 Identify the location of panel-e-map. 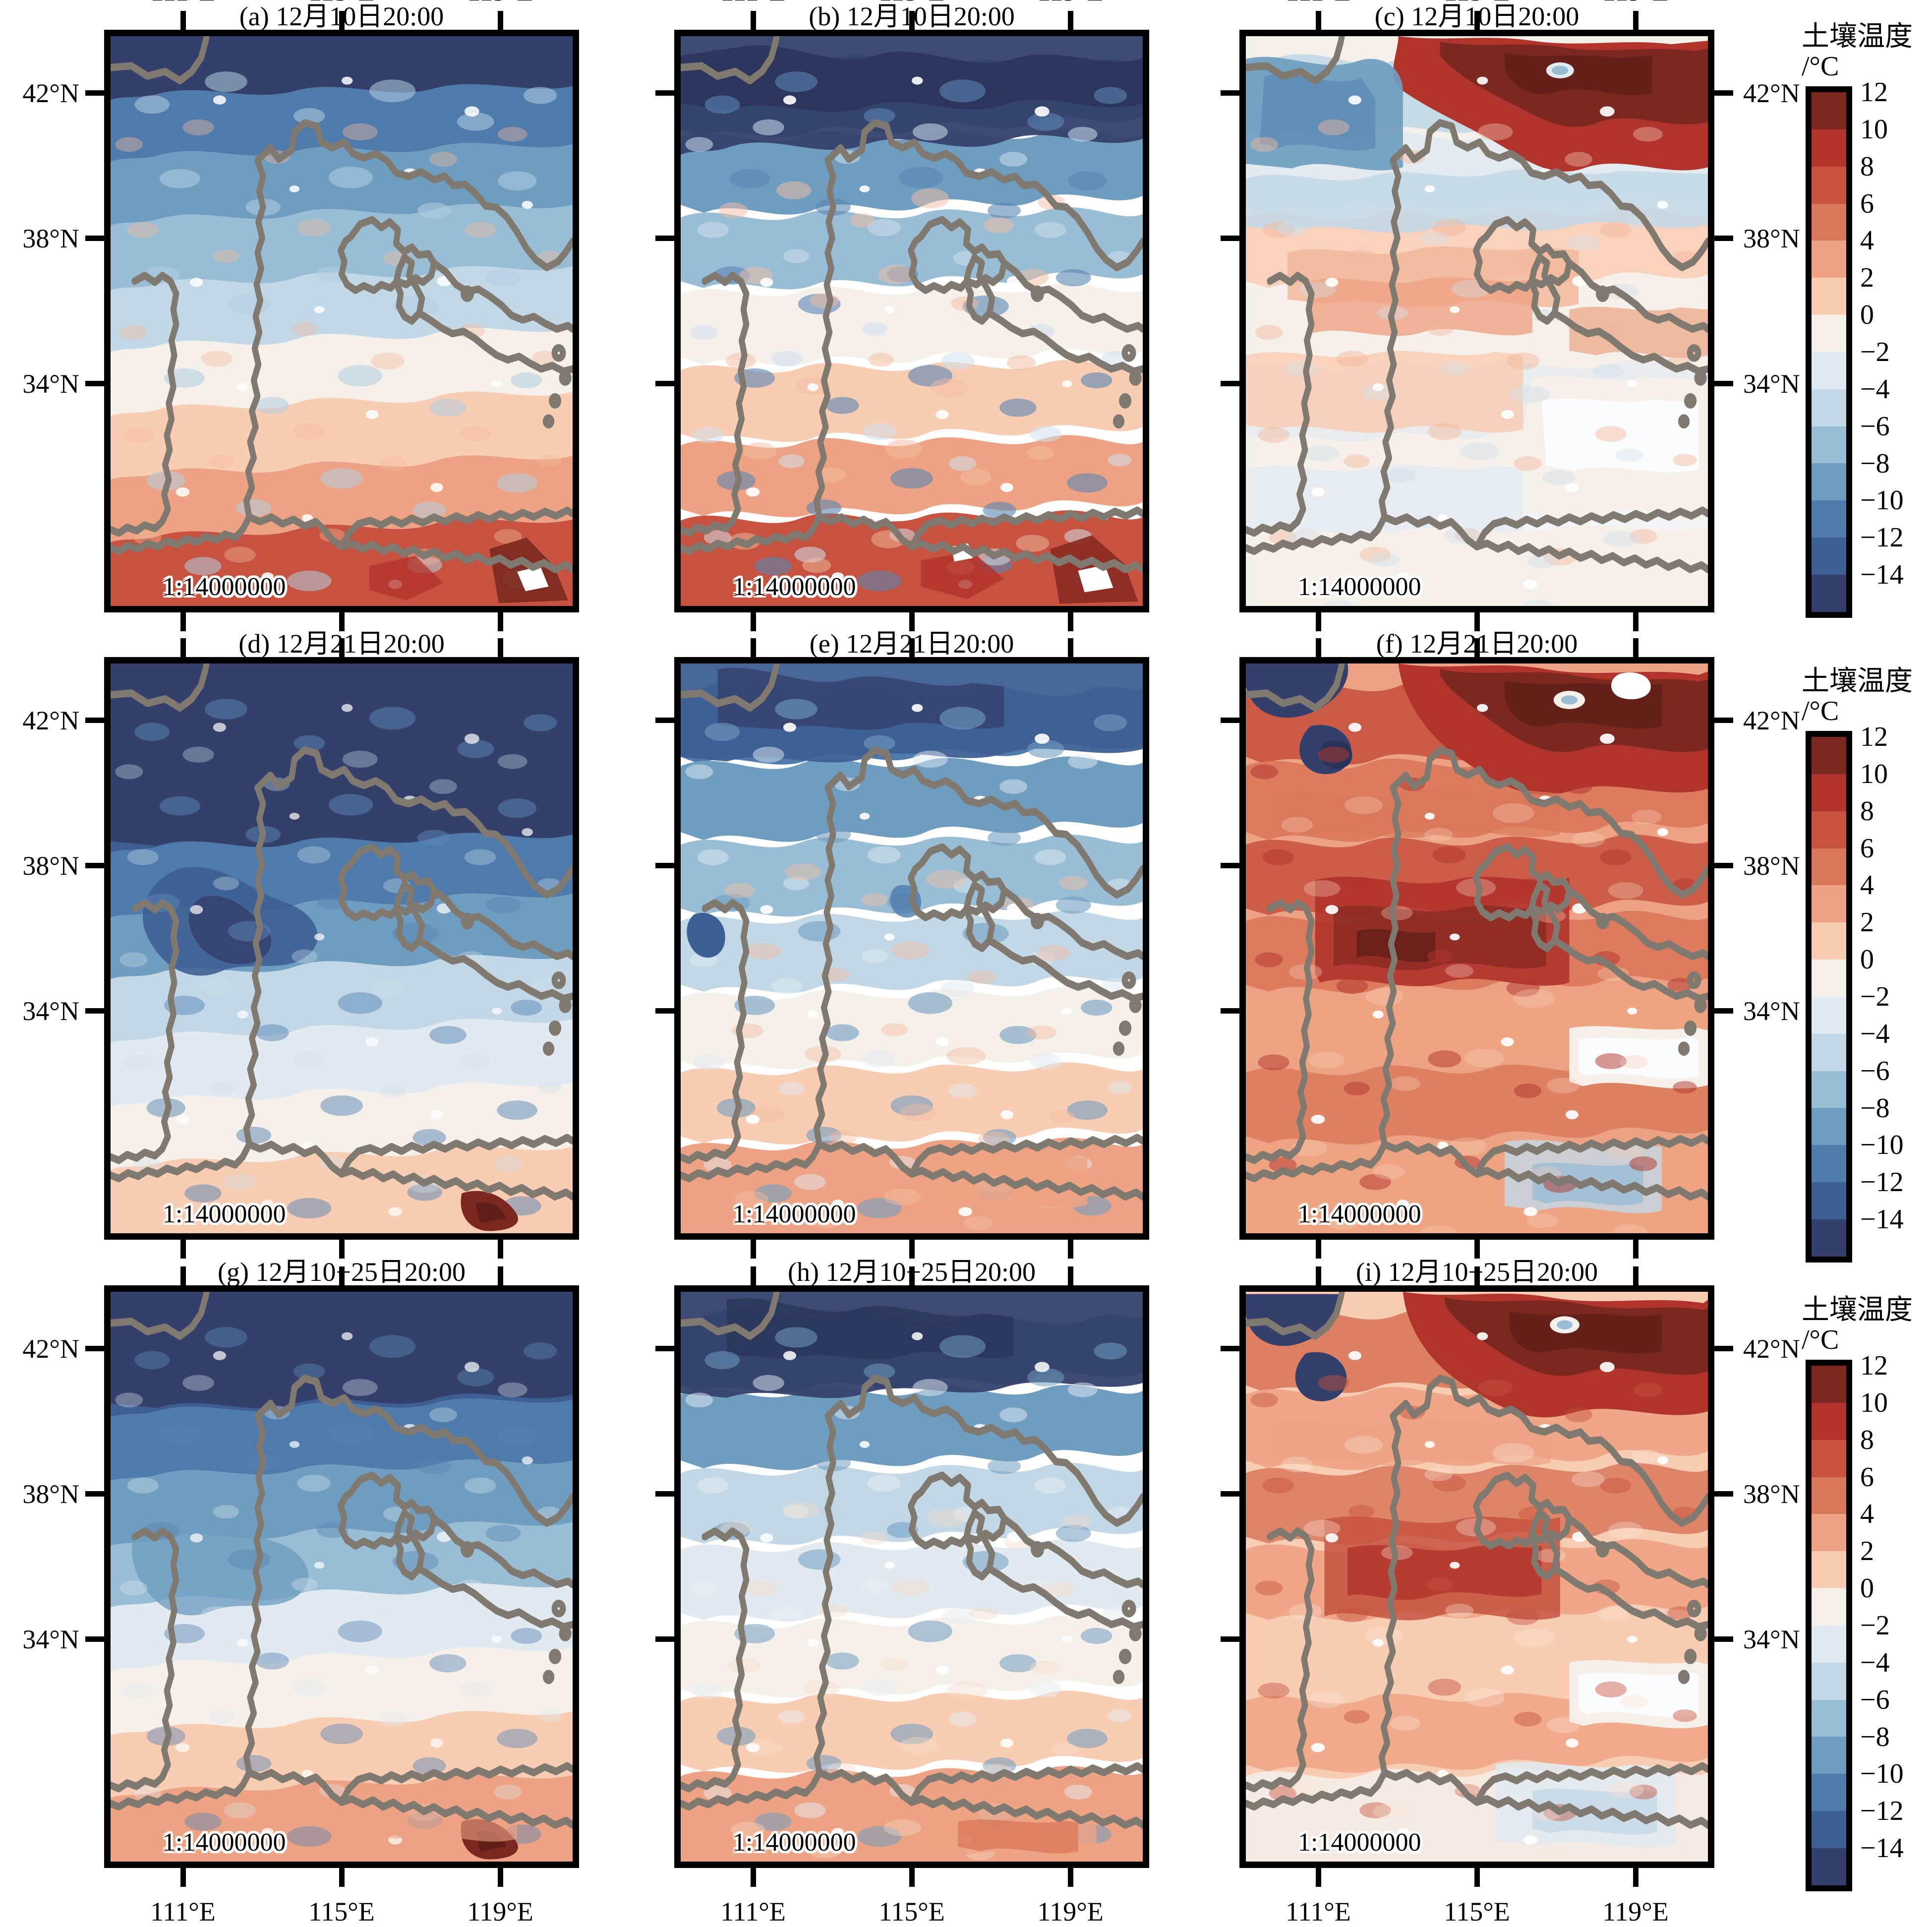
(912, 948).